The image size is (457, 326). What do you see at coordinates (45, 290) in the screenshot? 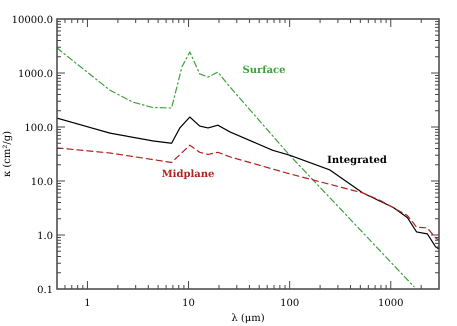
I see `y-tick-label: 0.1` at bounding box center [45, 290].